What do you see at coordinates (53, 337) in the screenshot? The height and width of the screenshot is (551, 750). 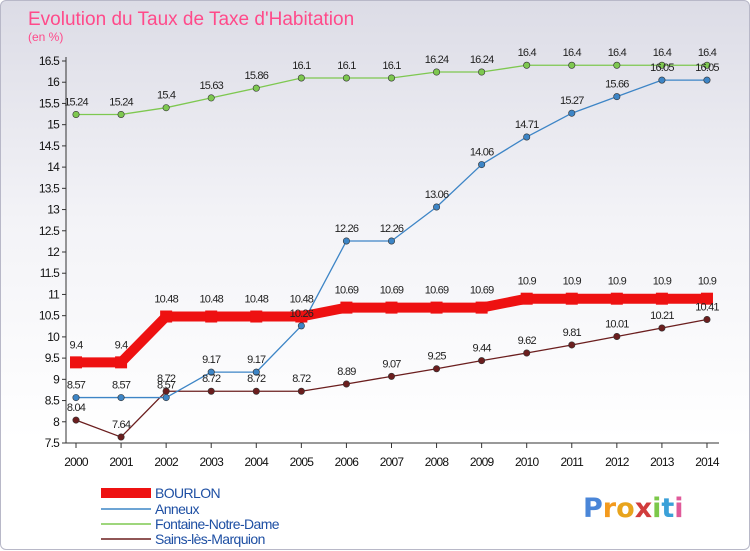 I see `y-tick-label: 10` at bounding box center [53, 337].